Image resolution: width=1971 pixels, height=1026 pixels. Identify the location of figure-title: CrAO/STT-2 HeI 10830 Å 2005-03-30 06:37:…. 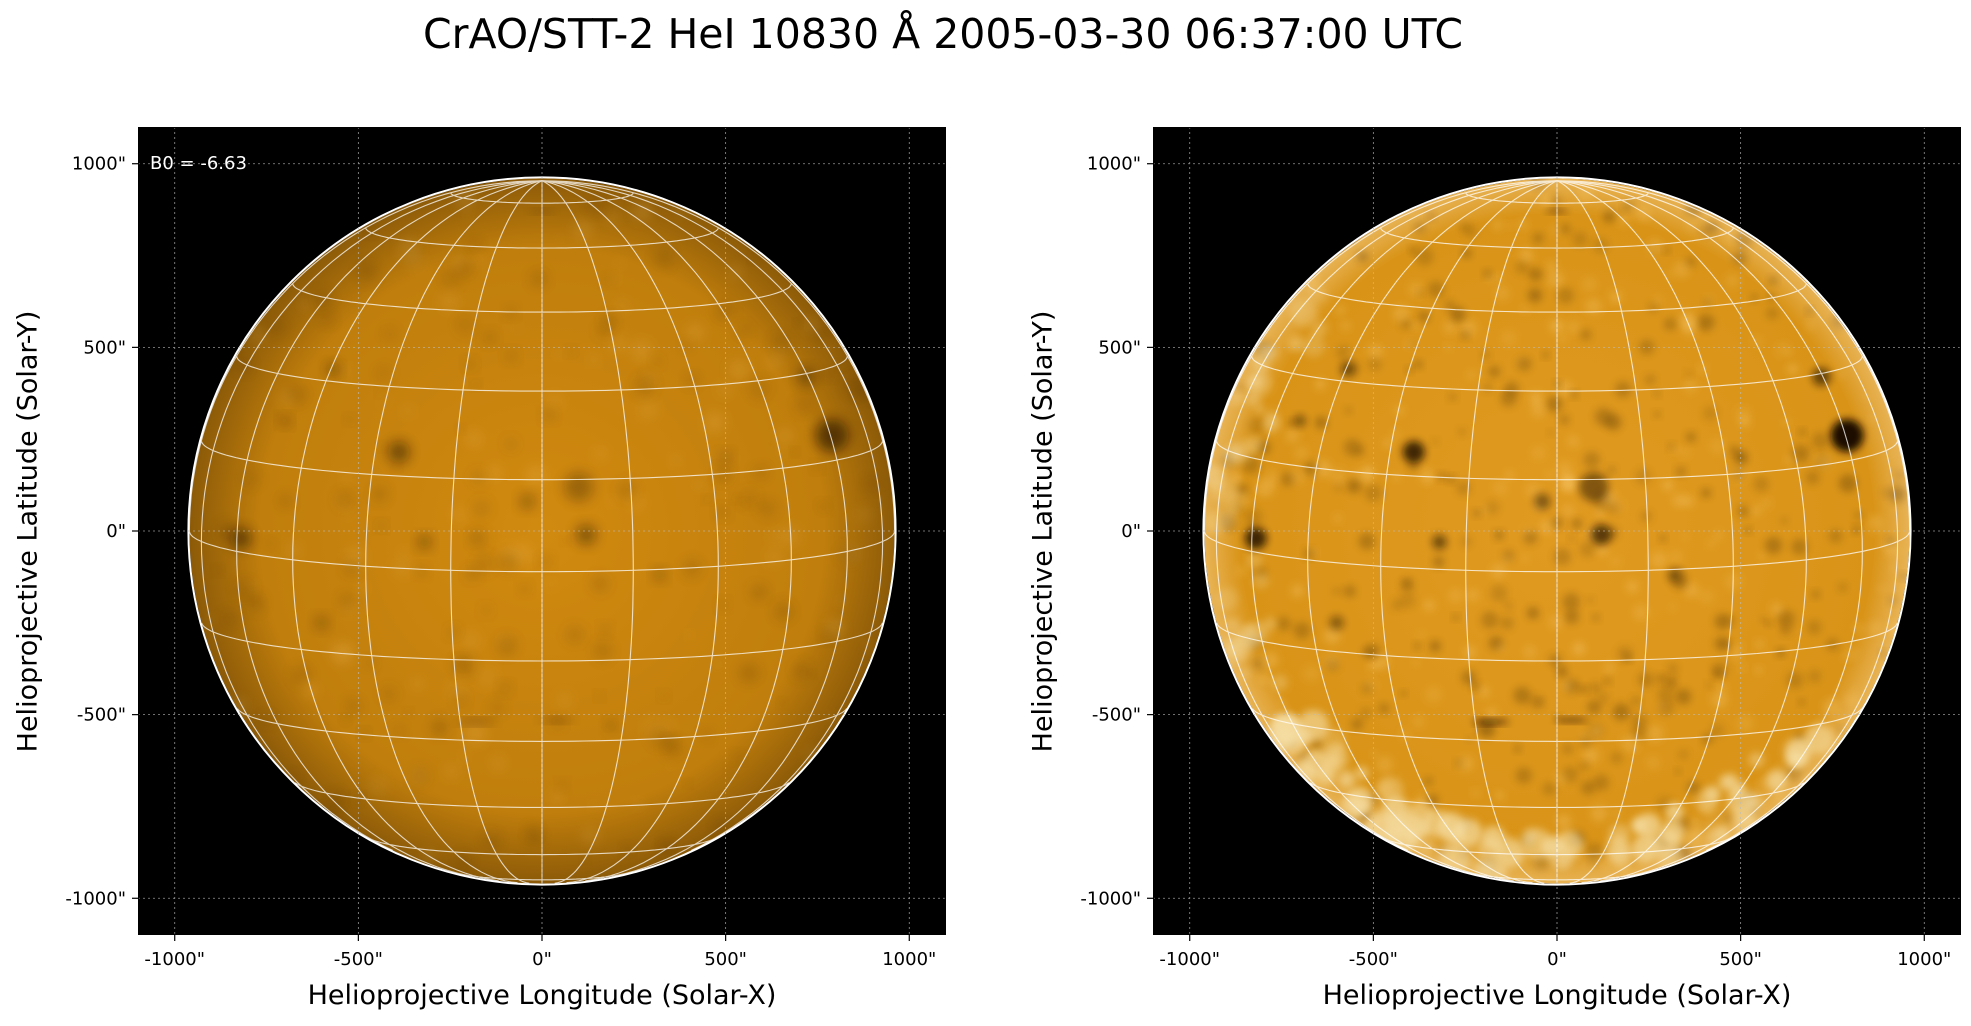
(943, 34).